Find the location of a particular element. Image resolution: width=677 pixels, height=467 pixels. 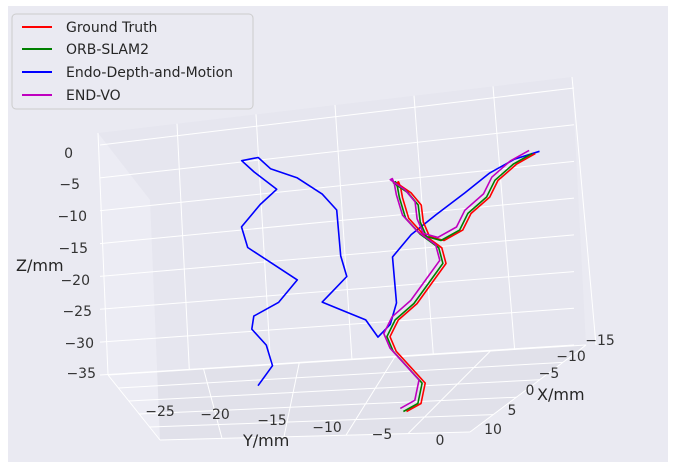

x-tick-label: 5 is located at coordinates (512, 411).